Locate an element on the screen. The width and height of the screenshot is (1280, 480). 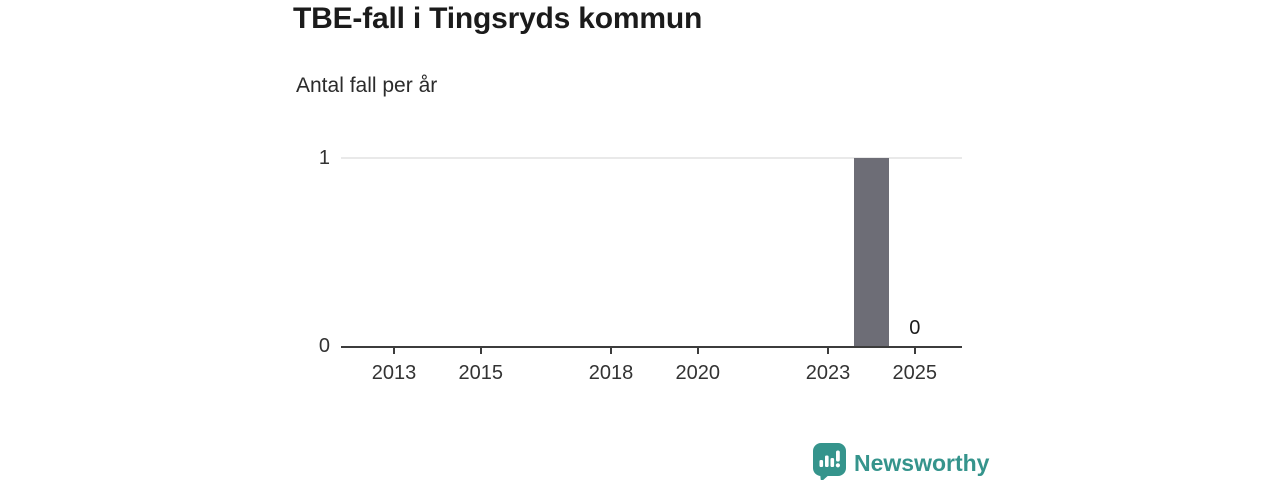
bar-2024 is located at coordinates (871, 252).